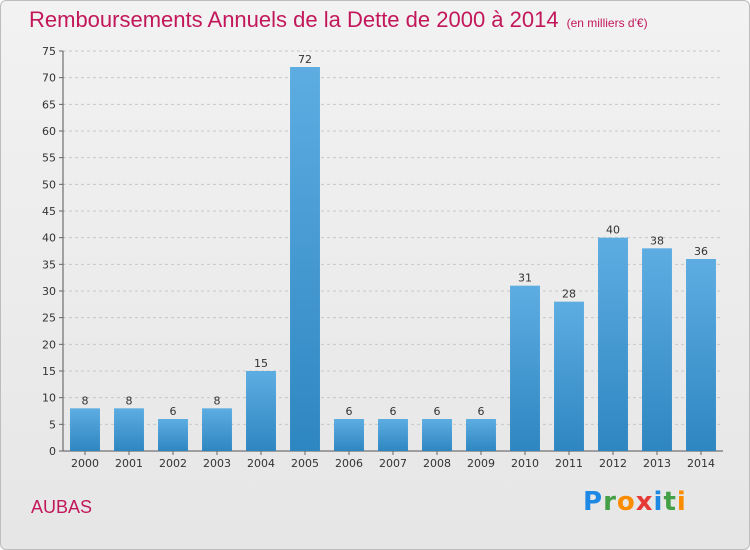 This screenshot has height=550, width=750. What do you see at coordinates (393, 463) in the screenshot?
I see `x-tick-label: 2007` at bounding box center [393, 463].